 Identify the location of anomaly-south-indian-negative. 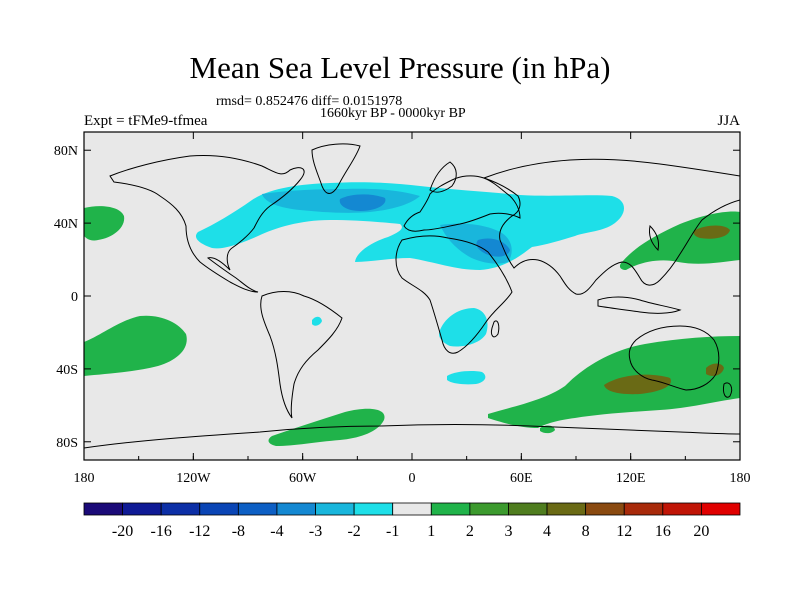
(466, 378).